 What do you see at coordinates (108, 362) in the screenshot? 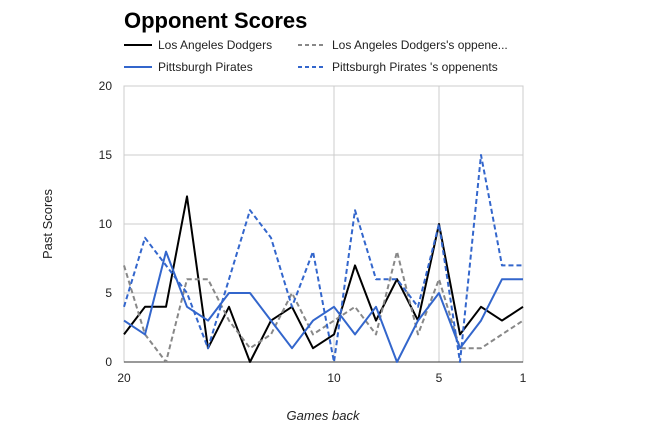
I see `y-tick-label: 0` at bounding box center [108, 362].